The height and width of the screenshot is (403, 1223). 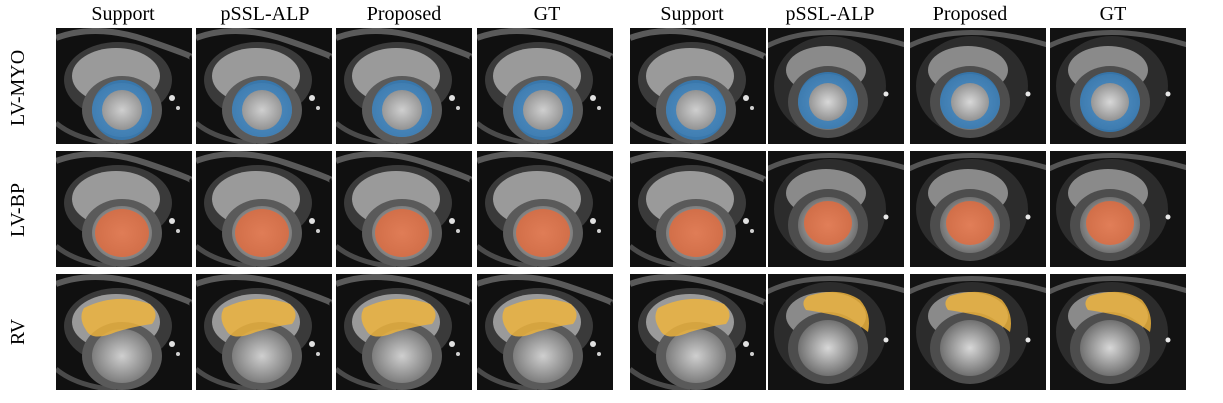 I want to click on mri-panel-rv-support-right, so click(x=698, y=332).